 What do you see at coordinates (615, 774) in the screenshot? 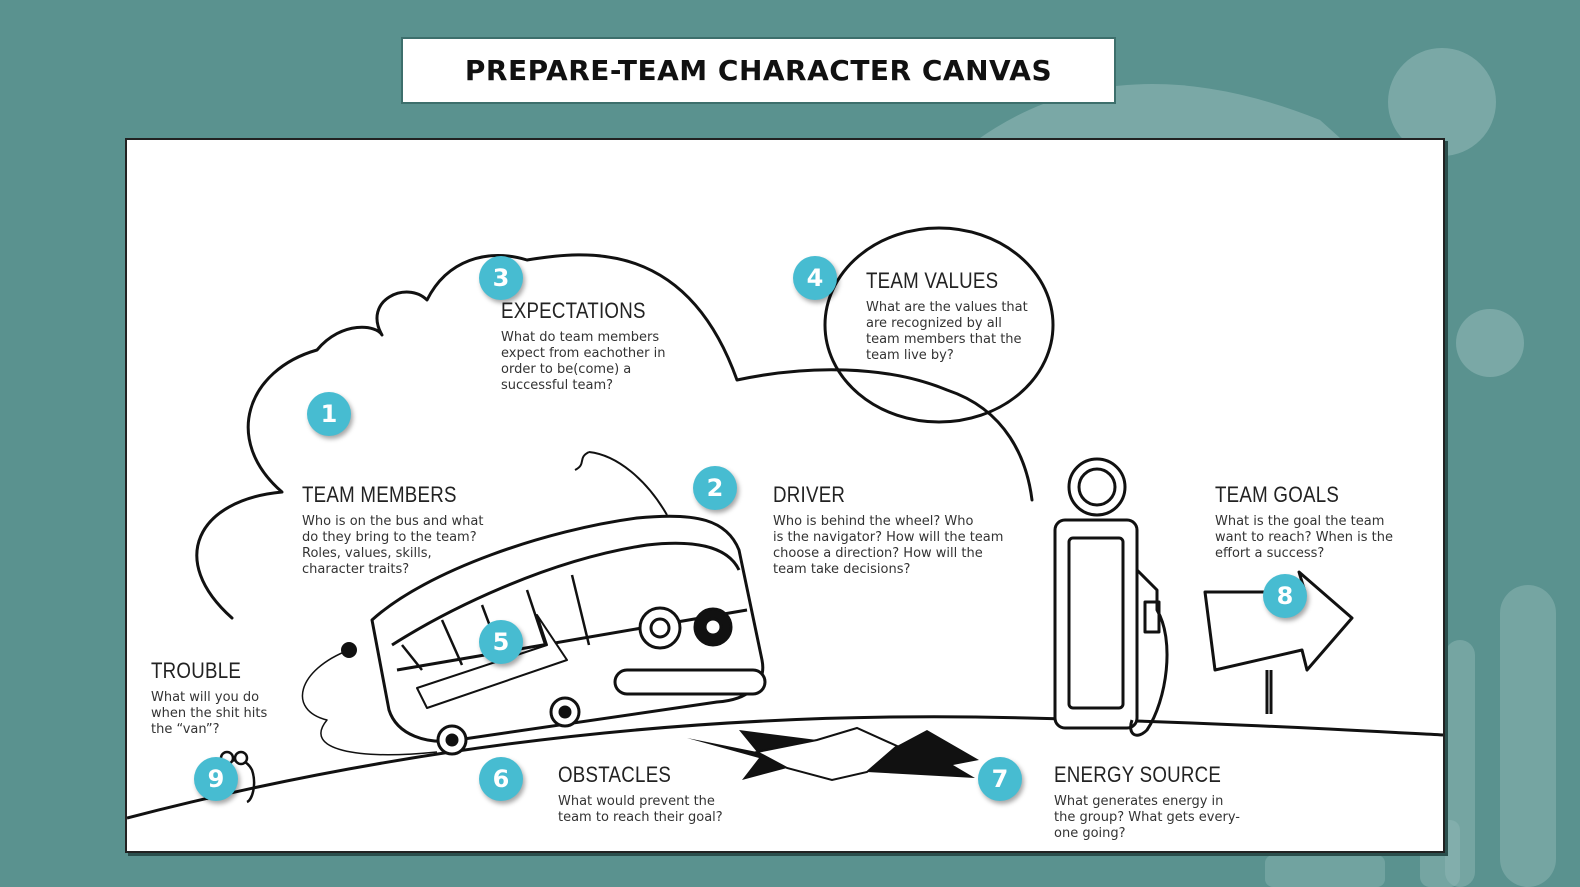
I see `obstacles-title: OBSTACLES` at bounding box center [615, 774].